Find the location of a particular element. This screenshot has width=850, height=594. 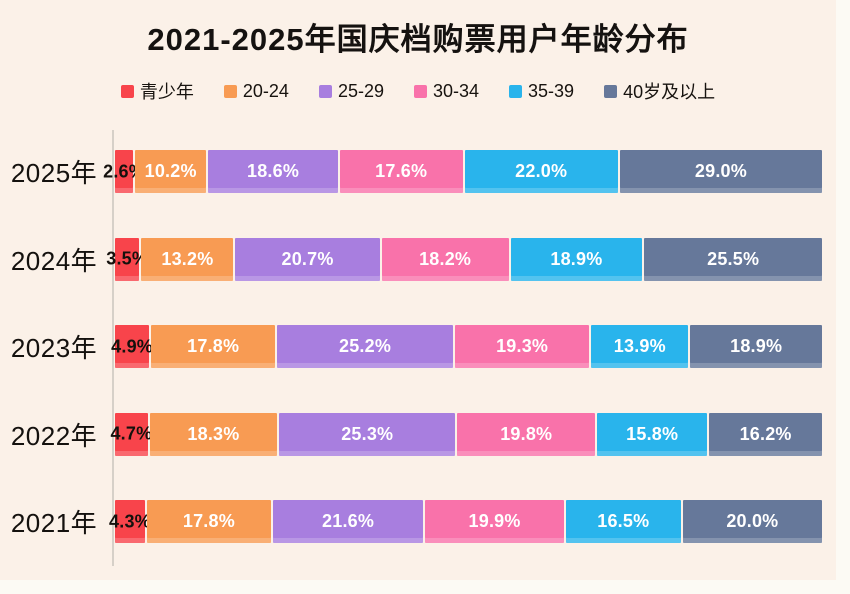

legend-label: 30-34 is located at coordinates (456, 90).